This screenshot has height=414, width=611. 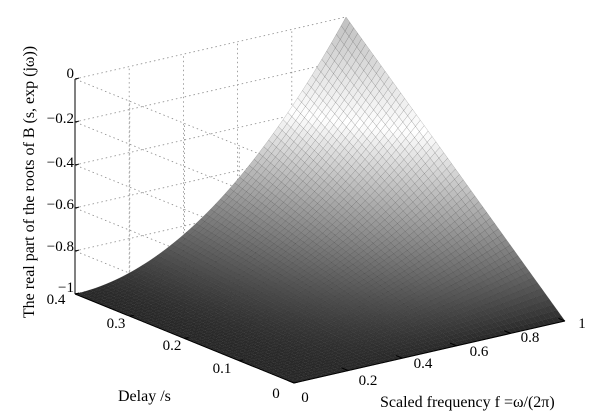 I want to click on y-tick-label: 0.3, so click(x=116, y=324).